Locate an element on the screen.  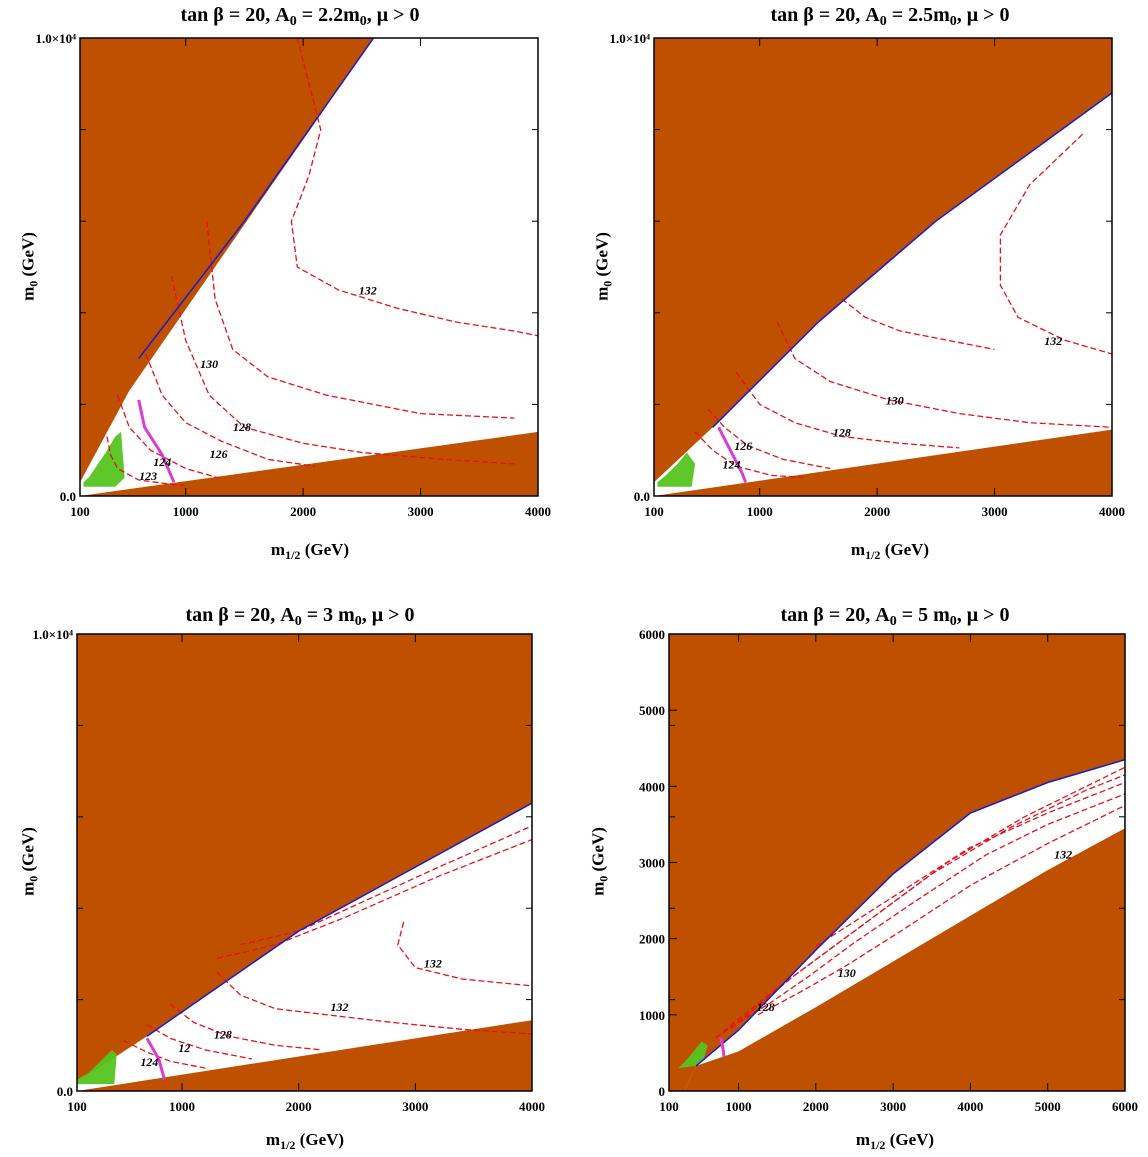
y-tick-label-6: 6000 is located at coordinates (652, 634).